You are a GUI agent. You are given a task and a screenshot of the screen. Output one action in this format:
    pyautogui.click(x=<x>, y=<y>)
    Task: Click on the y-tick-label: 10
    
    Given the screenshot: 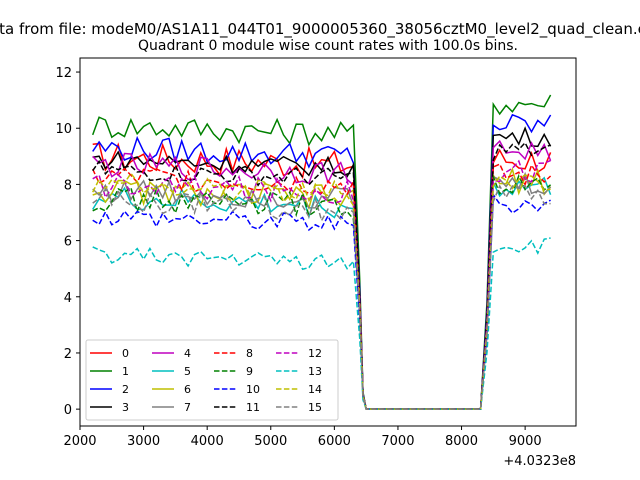 What is the action you would take?
    pyautogui.click(x=63, y=129)
    